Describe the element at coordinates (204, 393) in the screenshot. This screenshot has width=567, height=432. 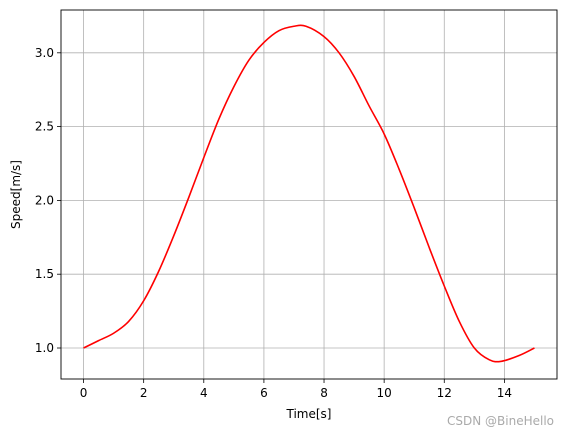
I see `x-tick-label: 4` at that location.